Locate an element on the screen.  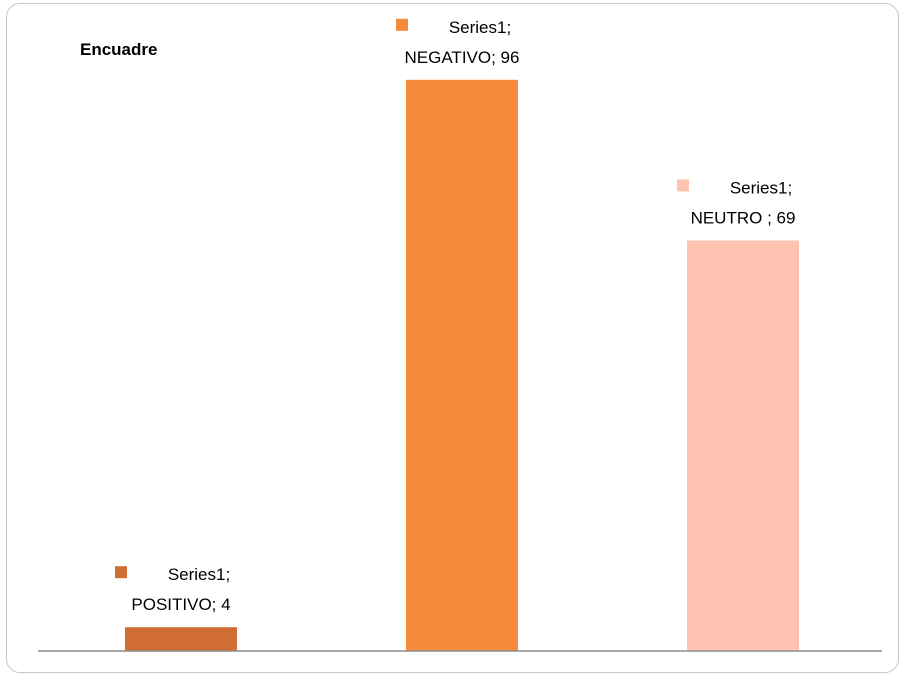
bar-negativo is located at coordinates (462, 365).